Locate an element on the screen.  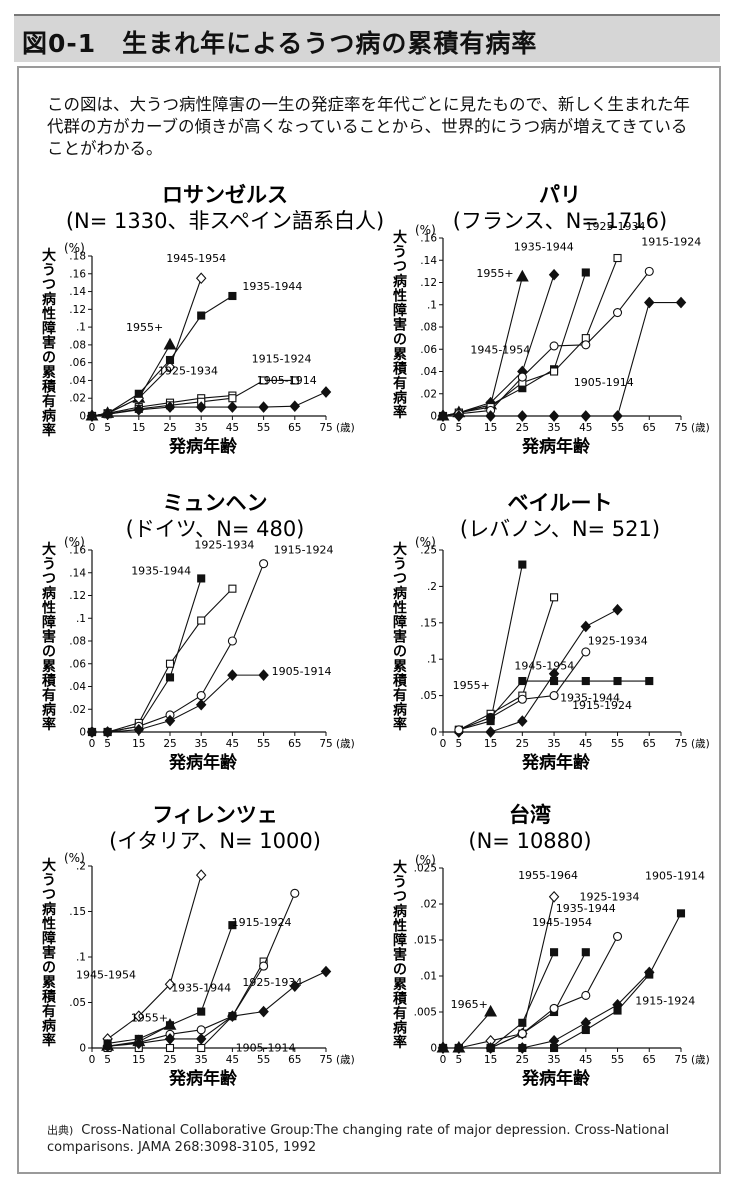
series-1915-1924: 1915-1924 is located at coordinates (210, 640).